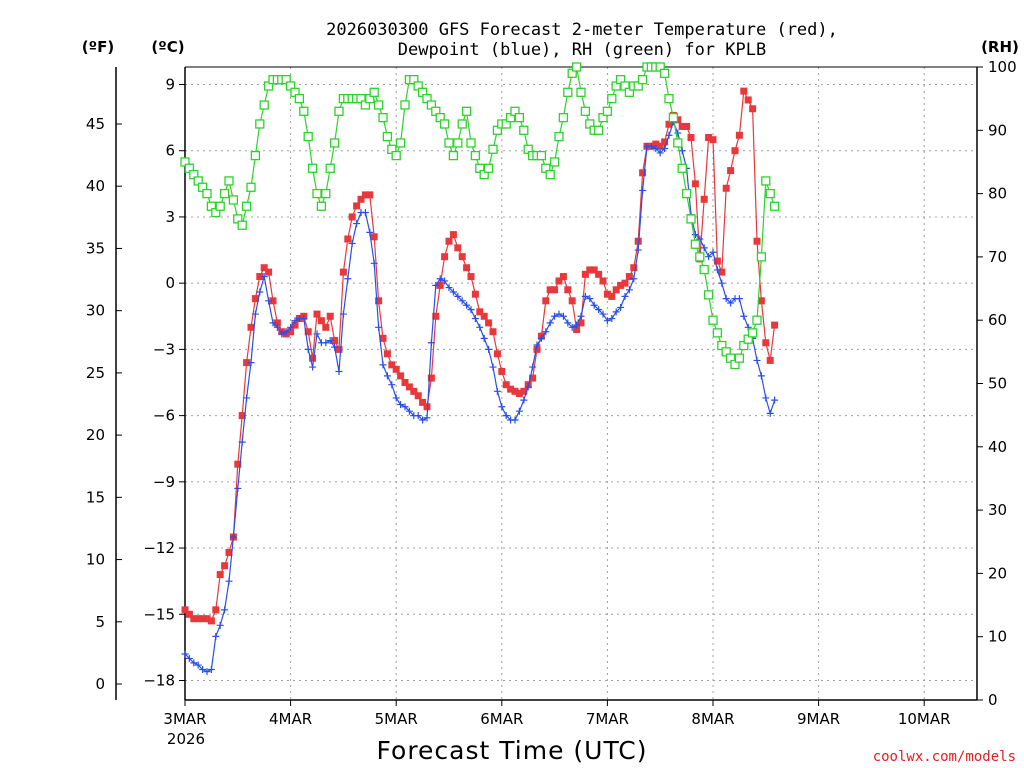  Describe the element at coordinates (95, 124) in the screenshot. I see `fahrenheit-tick-label: 45` at that location.